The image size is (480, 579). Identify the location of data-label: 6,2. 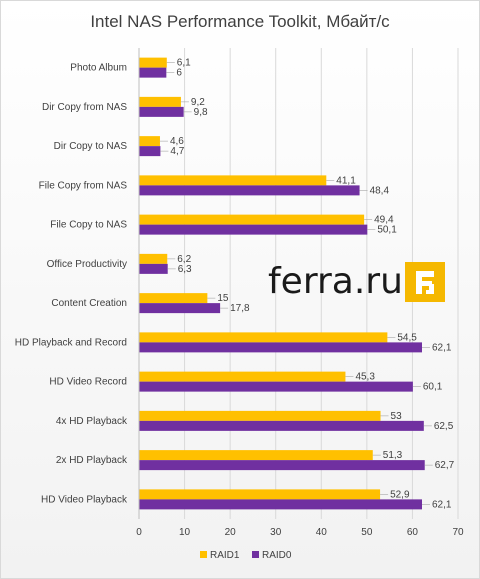
(184, 259).